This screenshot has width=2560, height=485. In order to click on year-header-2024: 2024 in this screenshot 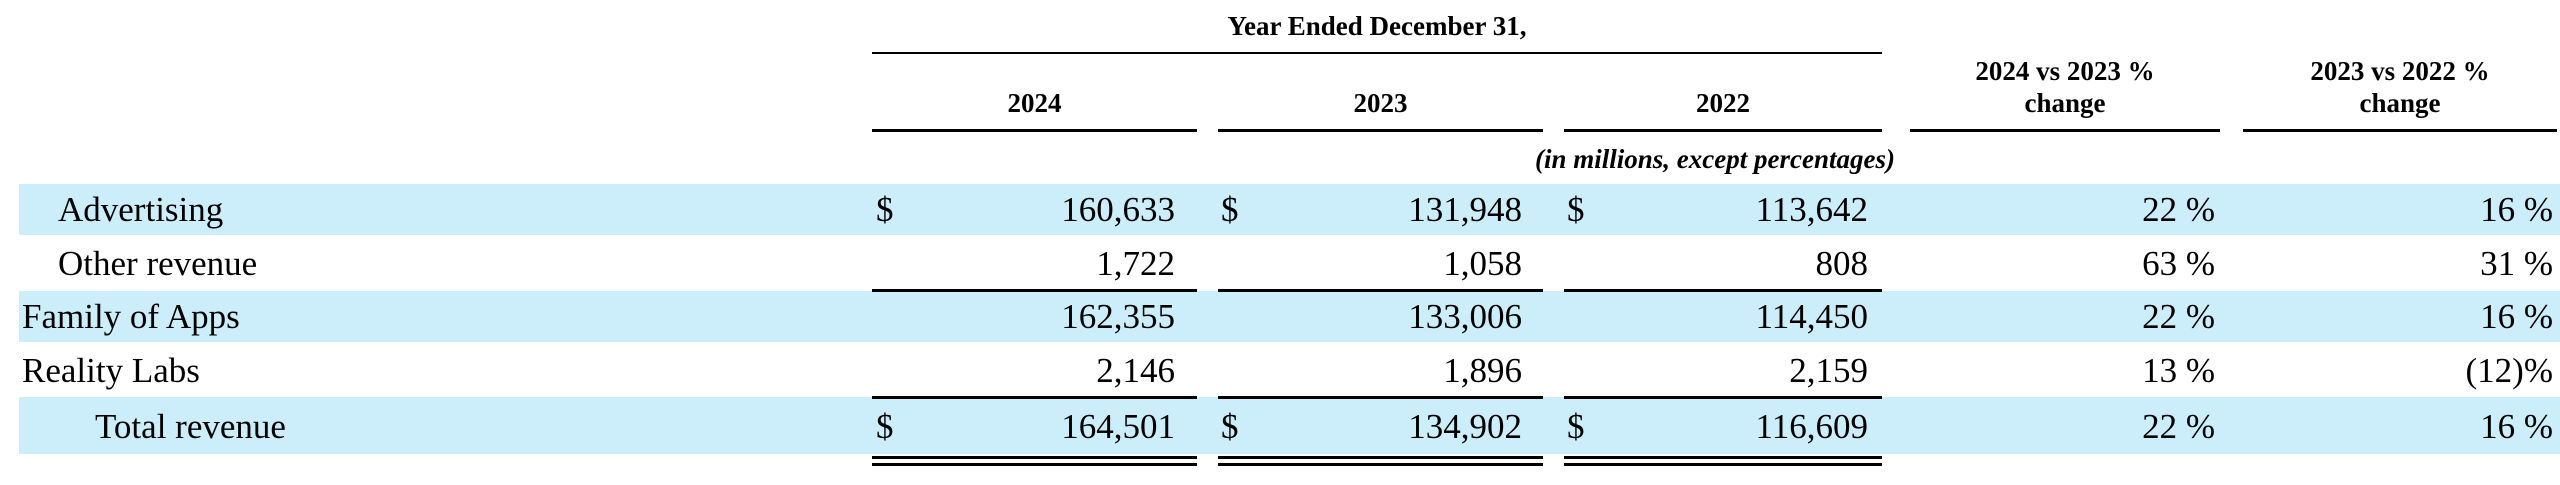, I will do `click(1034, 103)`.